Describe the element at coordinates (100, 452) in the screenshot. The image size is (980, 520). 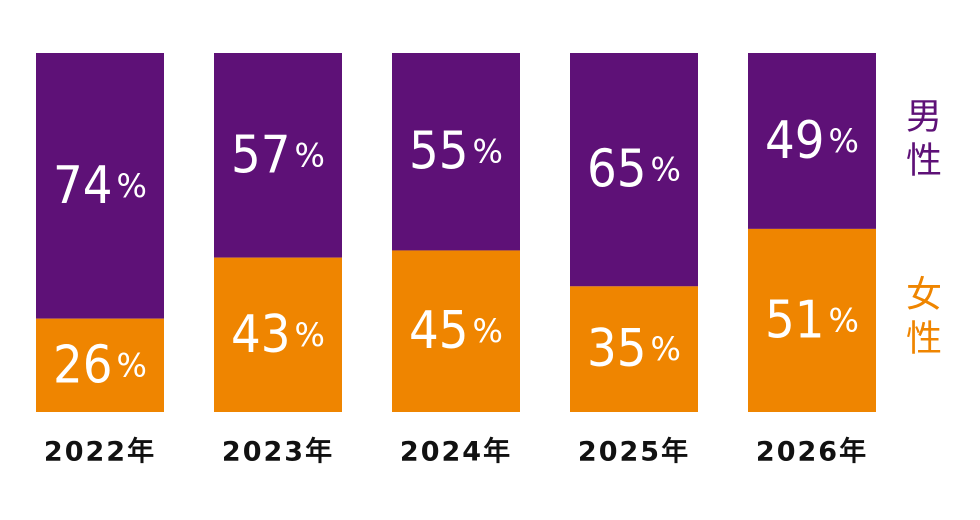
I see `year-label: 2022年` at that location.